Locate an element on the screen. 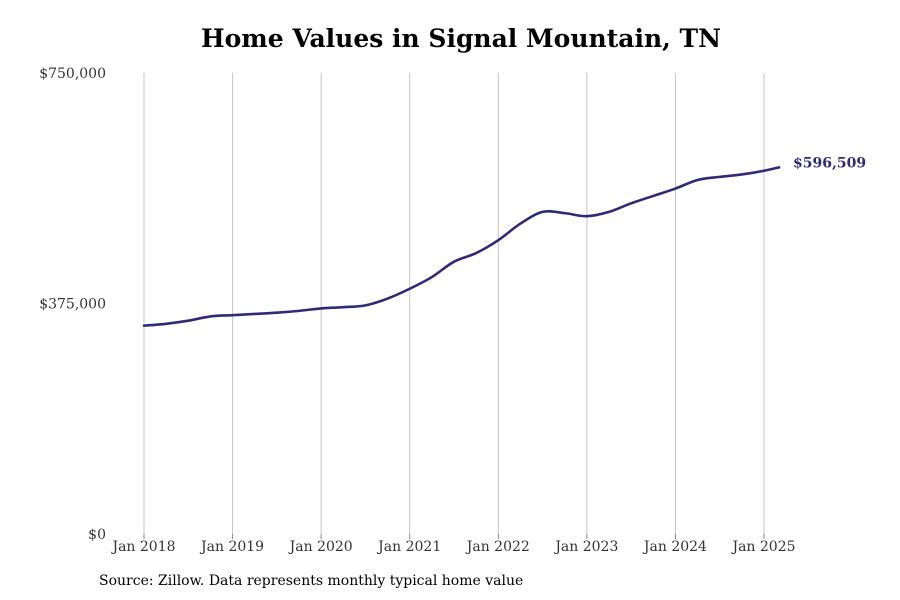 Image resolution: width=900 pixels, height=600 pixels. x-tick-label: Jan 2021 is located at coordinates (408, 547).